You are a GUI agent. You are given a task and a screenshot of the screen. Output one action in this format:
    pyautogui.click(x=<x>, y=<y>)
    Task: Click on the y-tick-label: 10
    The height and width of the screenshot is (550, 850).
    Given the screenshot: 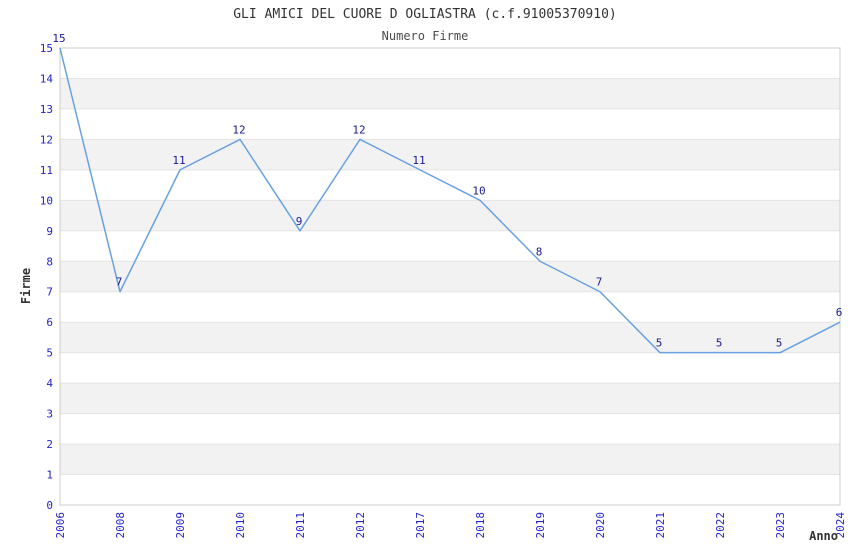 What is the action you would take?
    pyautogui.click(x=46, y=200)
    